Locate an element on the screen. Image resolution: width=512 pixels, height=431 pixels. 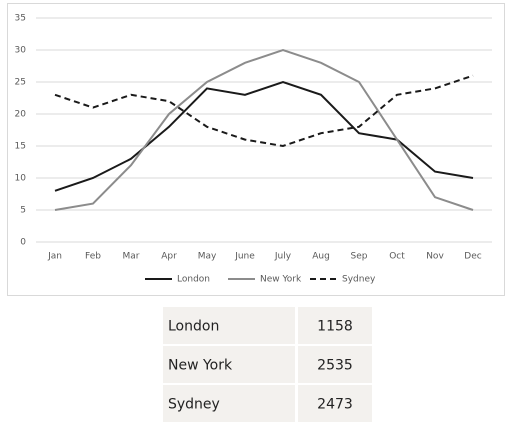
x-tick-label: Mar is located at coordinates (131, 257).